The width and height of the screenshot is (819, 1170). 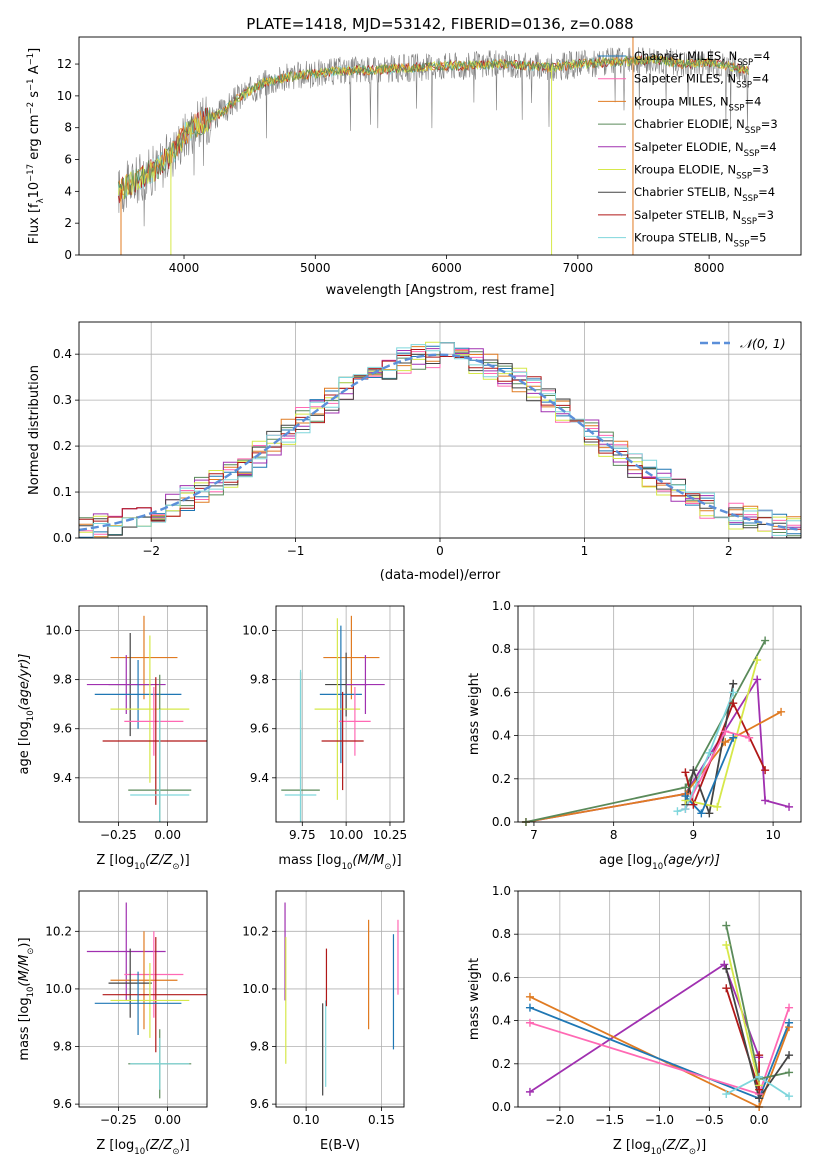 What do you see at coordinates (702, 58) in the screenshot?
I see `legend-label: Chabrier MILES, NSSP=4` at bounding box center [702, 58].